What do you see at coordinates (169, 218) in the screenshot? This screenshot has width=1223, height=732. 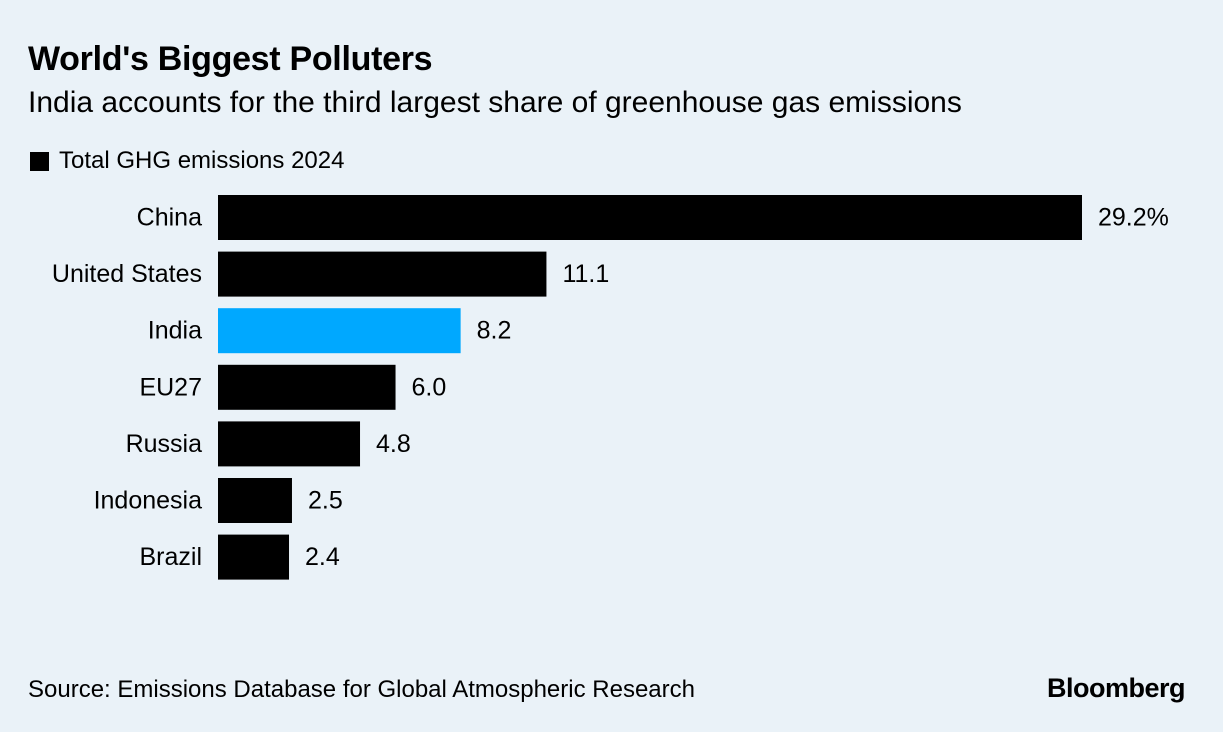 I see `category-label: China` at bounding box center [169, 218].